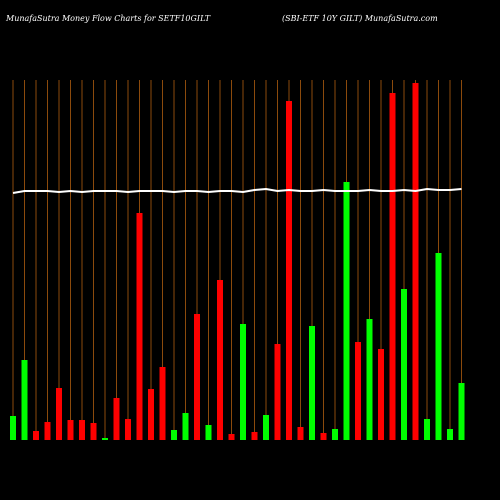 The width and height of the screenshot is (500, 500). Describe the element at coordinates (237, 190) in the screenshot. I see `money-flow-line` at that location.